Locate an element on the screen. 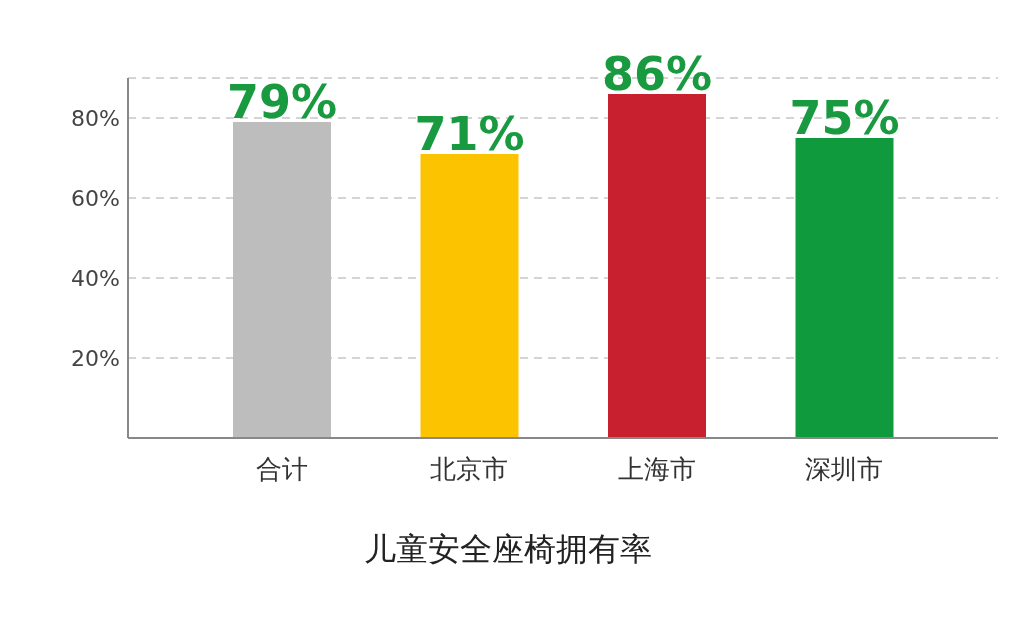 The height and width of the screenshot is (629, 1024). data-label: 79% is located at coordinates (282, 102).